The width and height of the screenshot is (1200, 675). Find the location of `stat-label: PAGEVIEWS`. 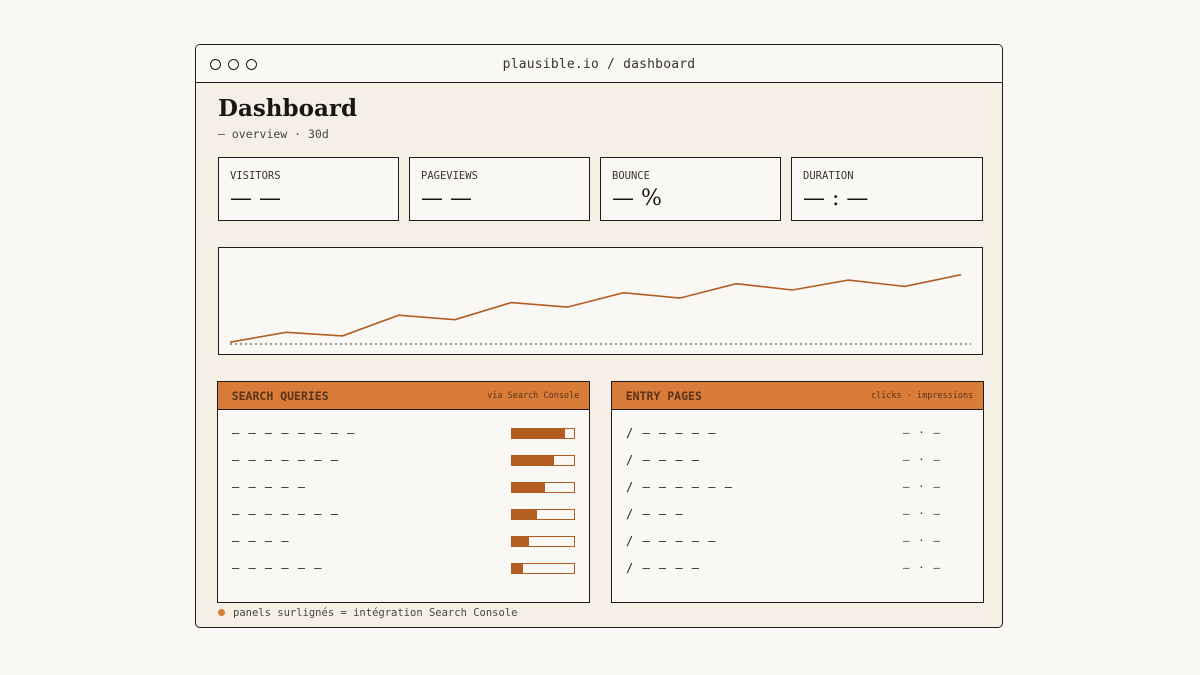

stat-label: PAGEVIEWS is located at coordinates (449, 176).